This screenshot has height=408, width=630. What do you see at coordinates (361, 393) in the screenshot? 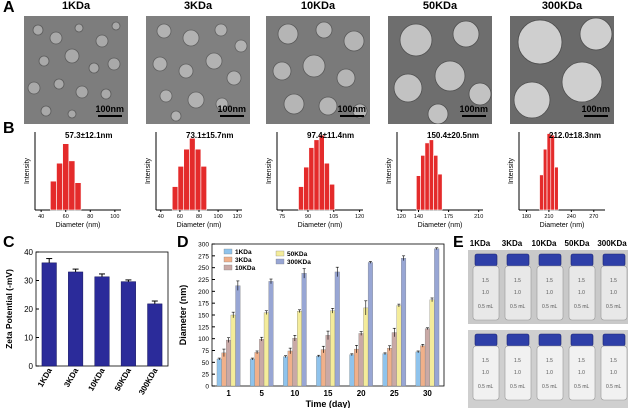
I see `x-tick-label: 20` at bounding box center [361, 393].